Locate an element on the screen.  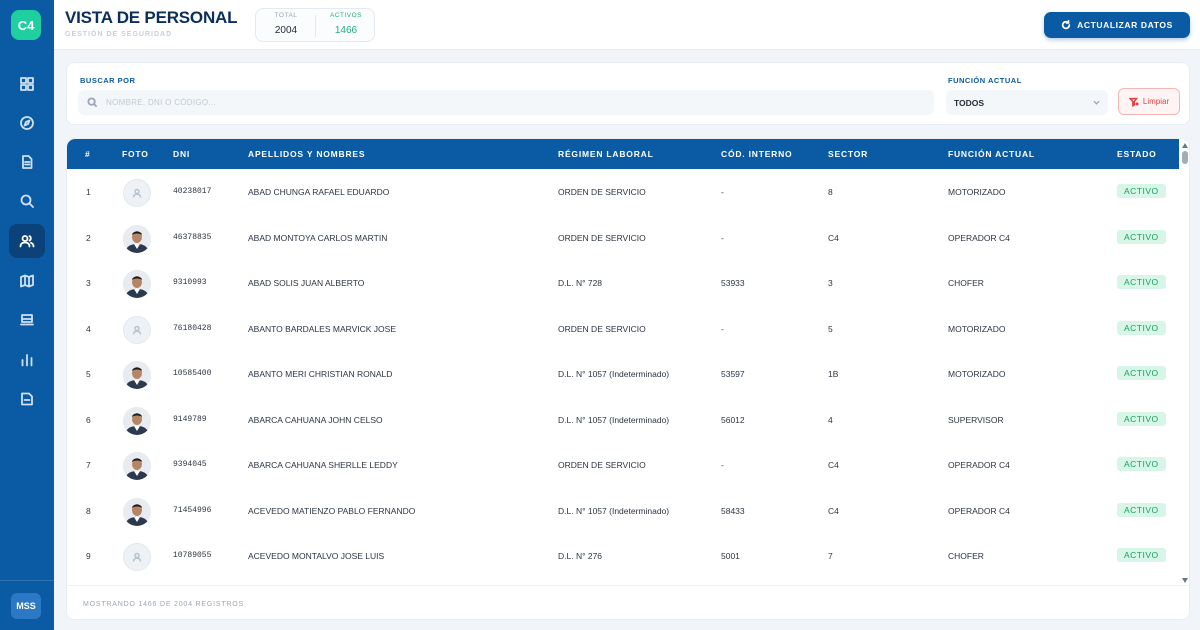
col-sector: SECTOR is located at coordinates (848, 154).